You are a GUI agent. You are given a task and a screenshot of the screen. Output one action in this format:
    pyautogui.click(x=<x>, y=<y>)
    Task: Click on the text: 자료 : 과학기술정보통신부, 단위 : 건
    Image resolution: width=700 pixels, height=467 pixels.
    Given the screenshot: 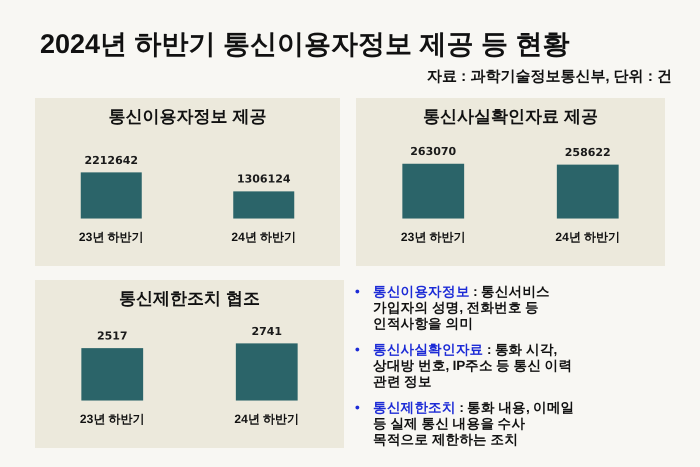 What is the action you would take?
    pyautogui.click(x=549, y=77)
    